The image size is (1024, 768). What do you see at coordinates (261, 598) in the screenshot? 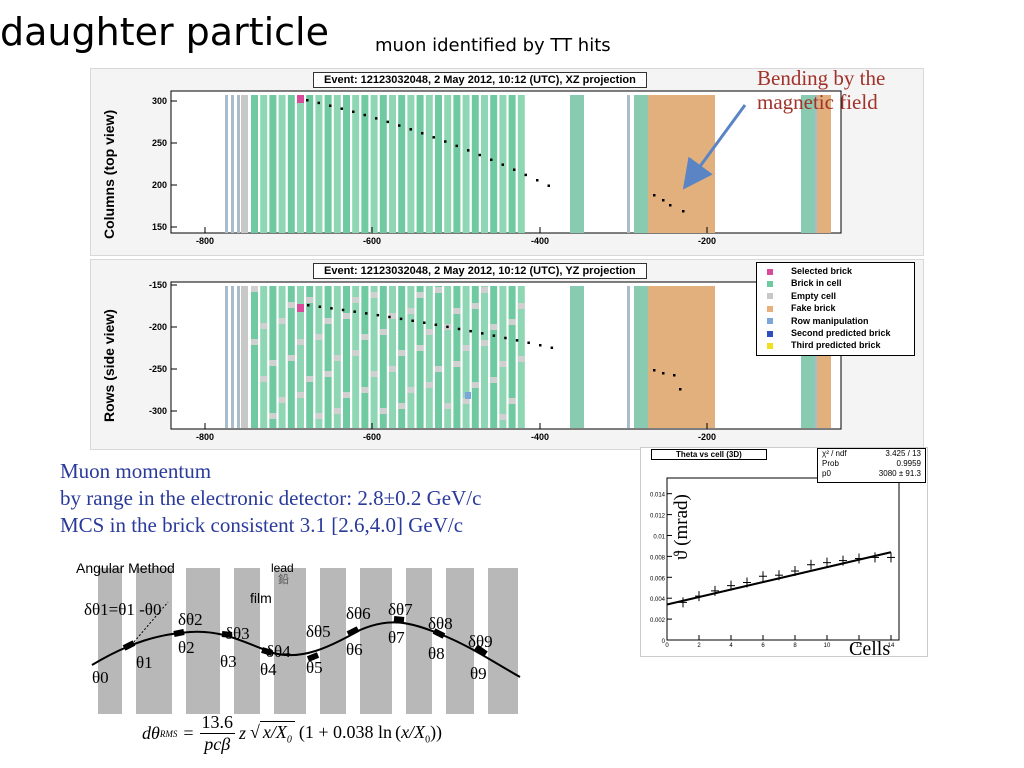
I see `film-label: film` at bounding box center [261, 598].